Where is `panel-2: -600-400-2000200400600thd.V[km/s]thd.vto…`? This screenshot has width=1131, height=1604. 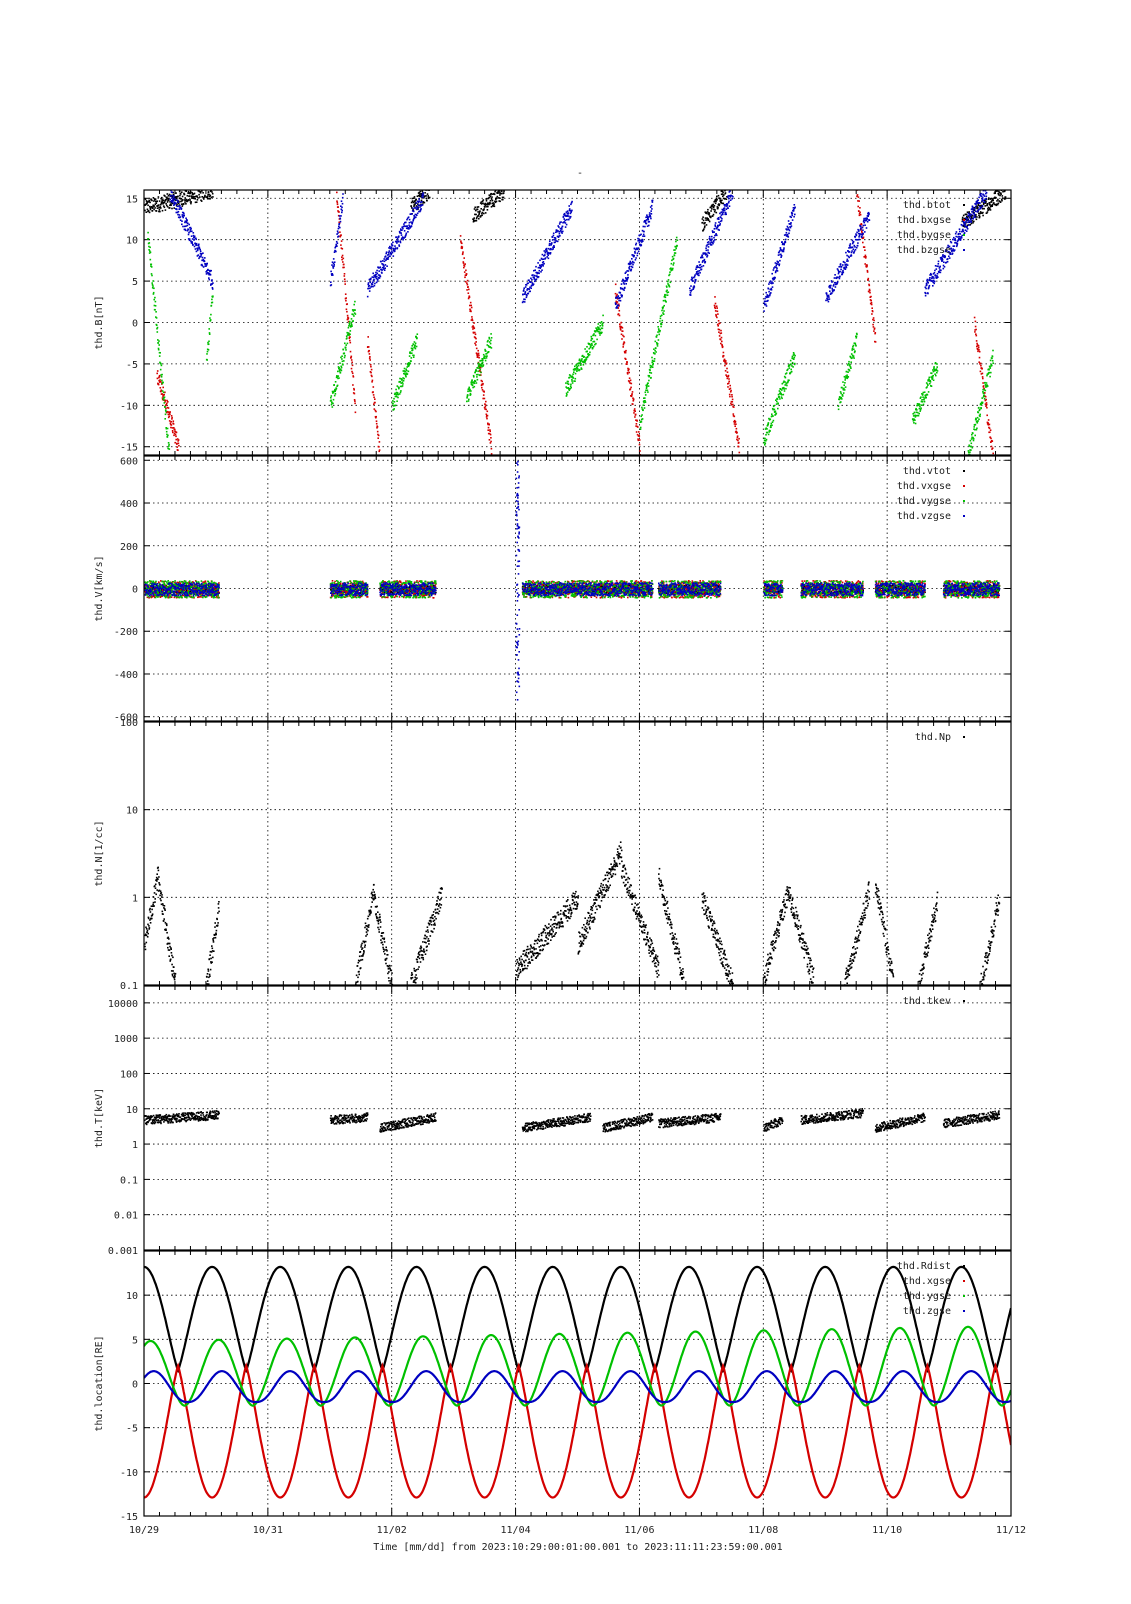 panel-2: -600-400-2000200400600thd.V[km/s]thd.vto… is located at coordinates (552, 590).